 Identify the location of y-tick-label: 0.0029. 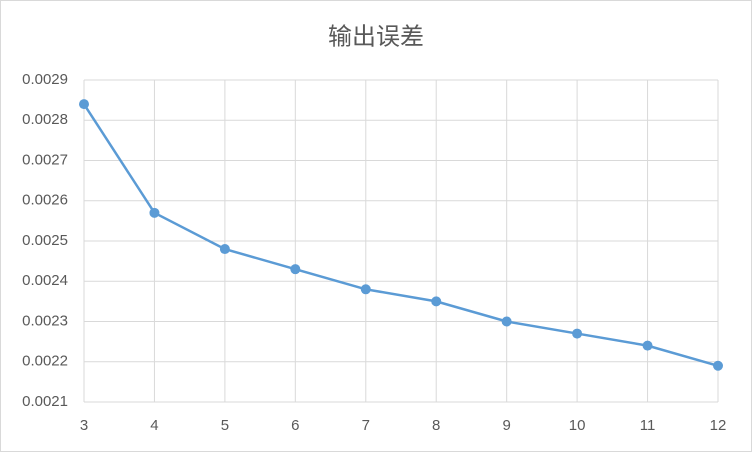
(45, 79).